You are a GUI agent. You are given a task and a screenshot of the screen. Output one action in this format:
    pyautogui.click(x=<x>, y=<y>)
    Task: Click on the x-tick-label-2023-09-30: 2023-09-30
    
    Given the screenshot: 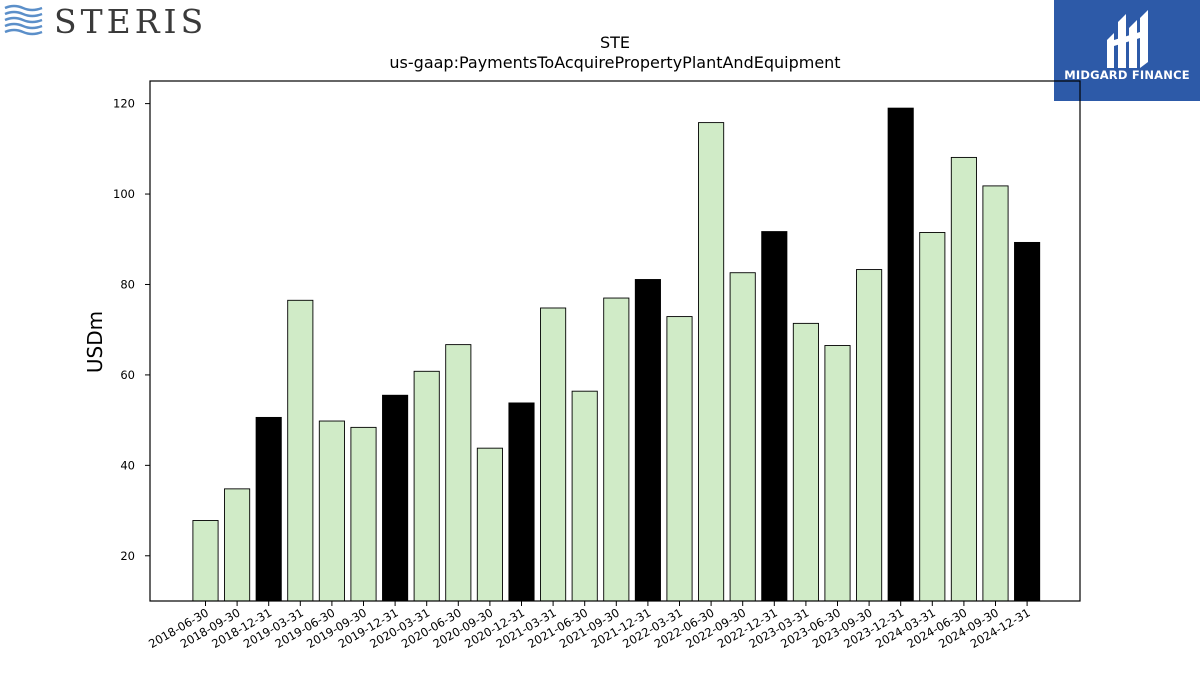 What is the action you would take?
    pyautogui.click(x=842, y=628)
    